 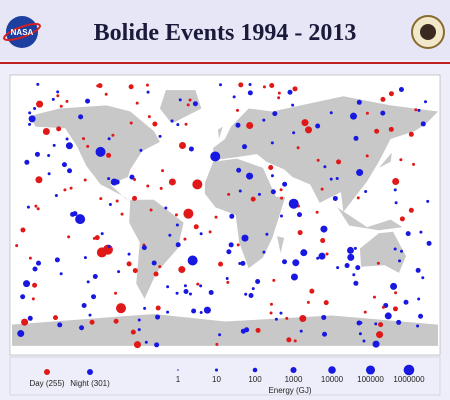 What do you see at coordinates (428, 32) in the screenshot?
I see `emblem-center` at bounding box center [428, 32].